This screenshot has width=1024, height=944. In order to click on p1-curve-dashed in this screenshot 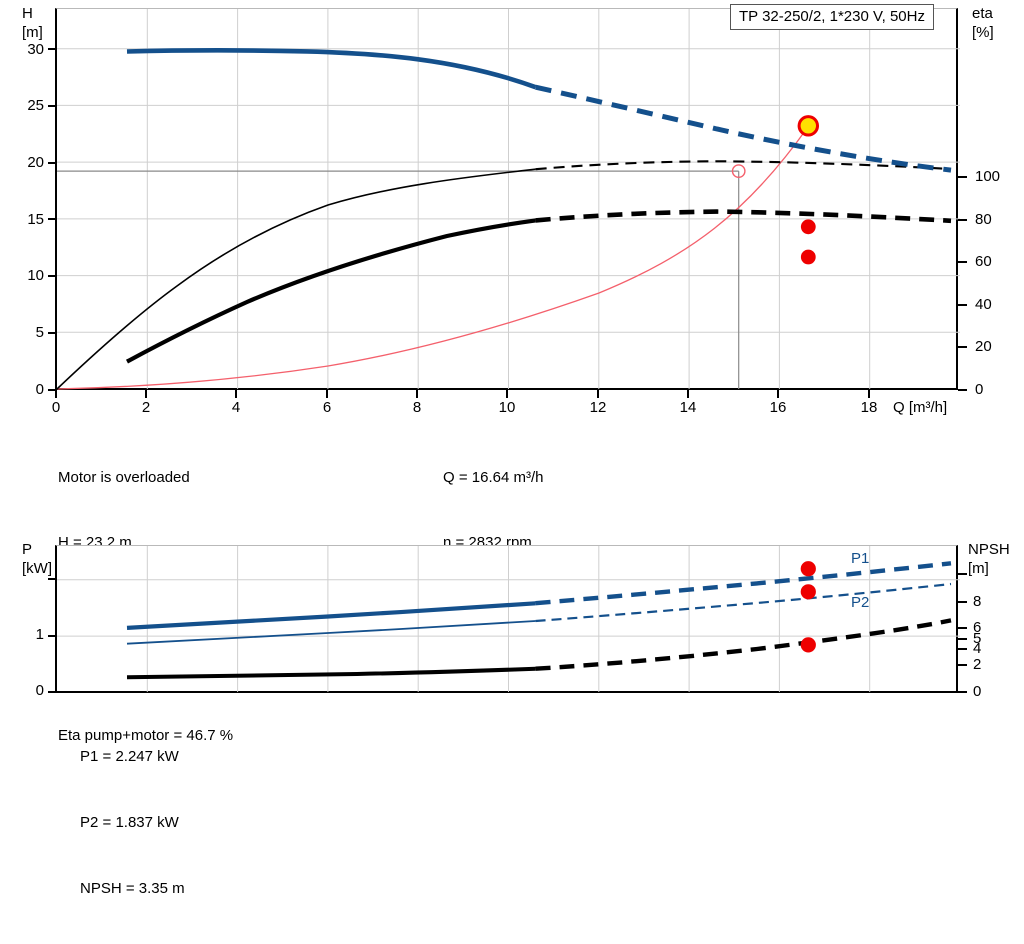, I will do `click(743, 583)`.